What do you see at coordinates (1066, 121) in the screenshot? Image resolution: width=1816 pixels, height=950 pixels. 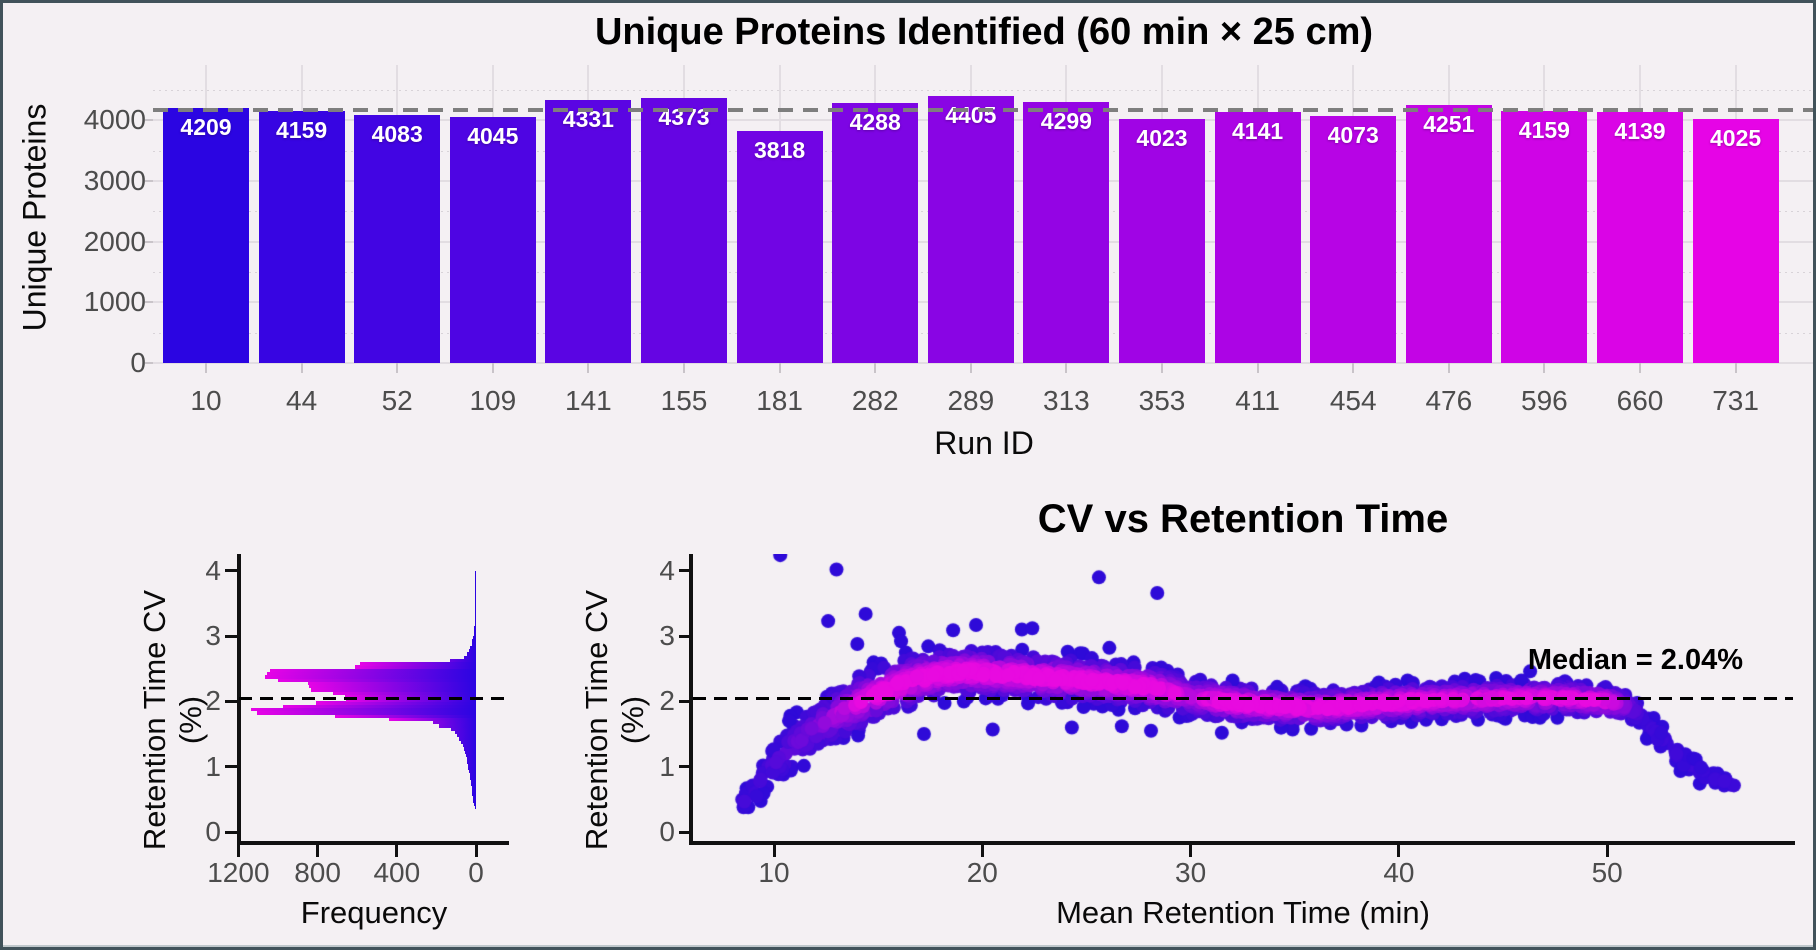 I see `bar-value-label: 4299` at bounding box center [1066, 121].